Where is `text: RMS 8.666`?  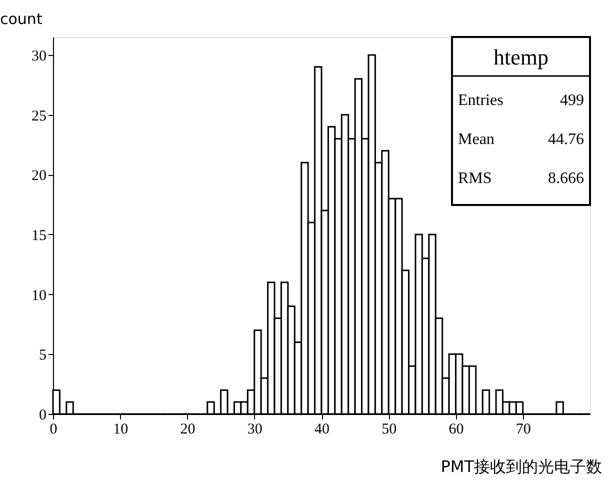
text: RMS 8.666 is located at coordinates (521, 178).